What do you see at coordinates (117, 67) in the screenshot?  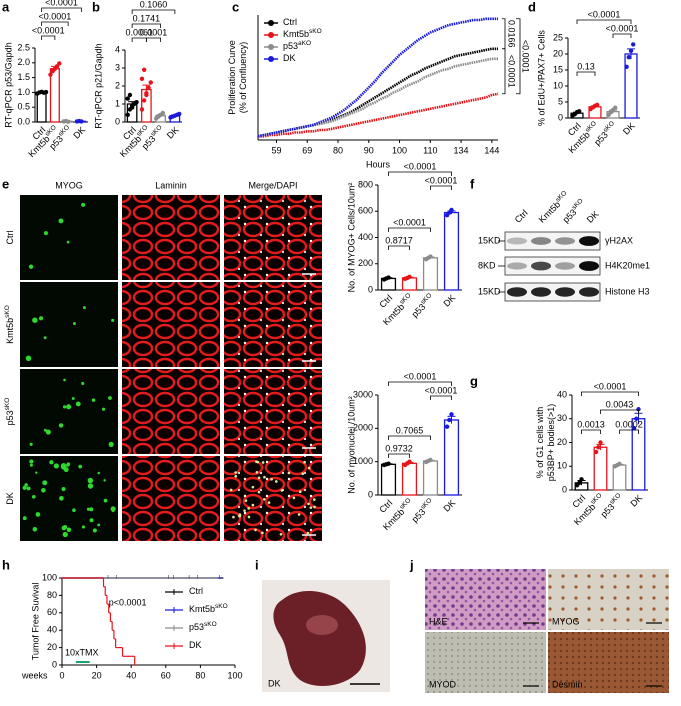 I see `y-tick-label: 3` at bounding box center [117, 67].